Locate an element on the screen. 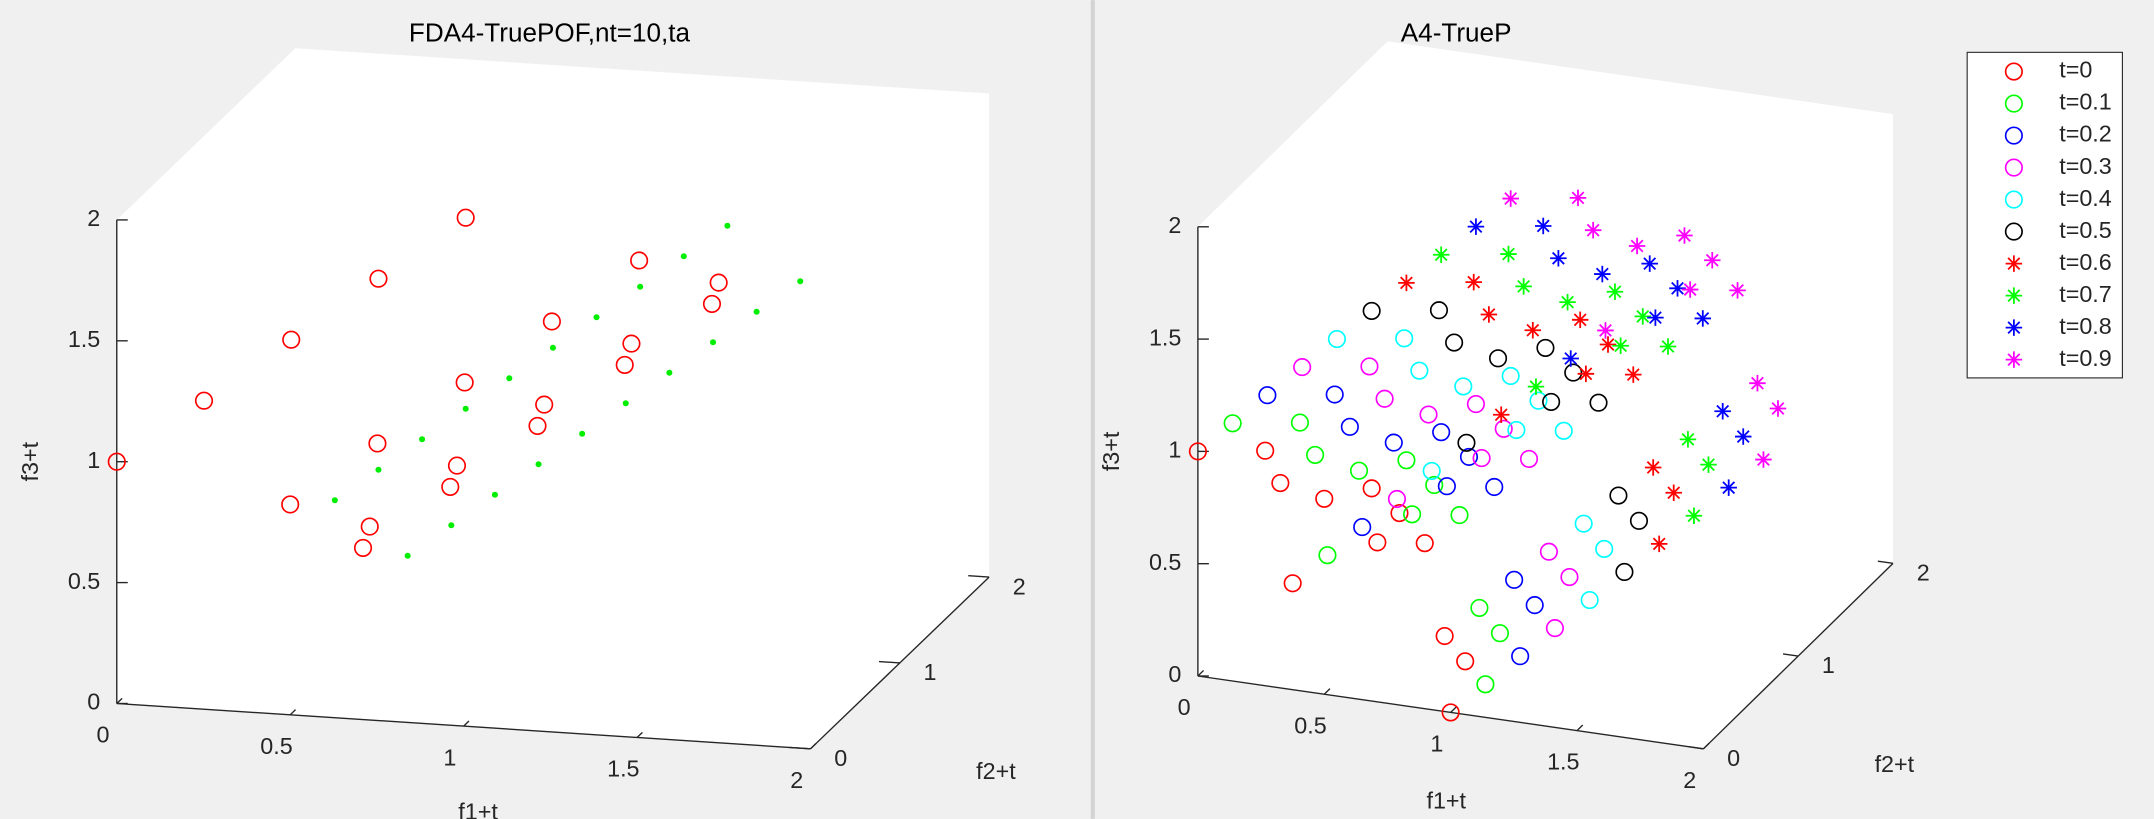 The width and height of the screenshot is (2154, 819). legend-label: t=0.8 is located at coordinates (2085, 326).